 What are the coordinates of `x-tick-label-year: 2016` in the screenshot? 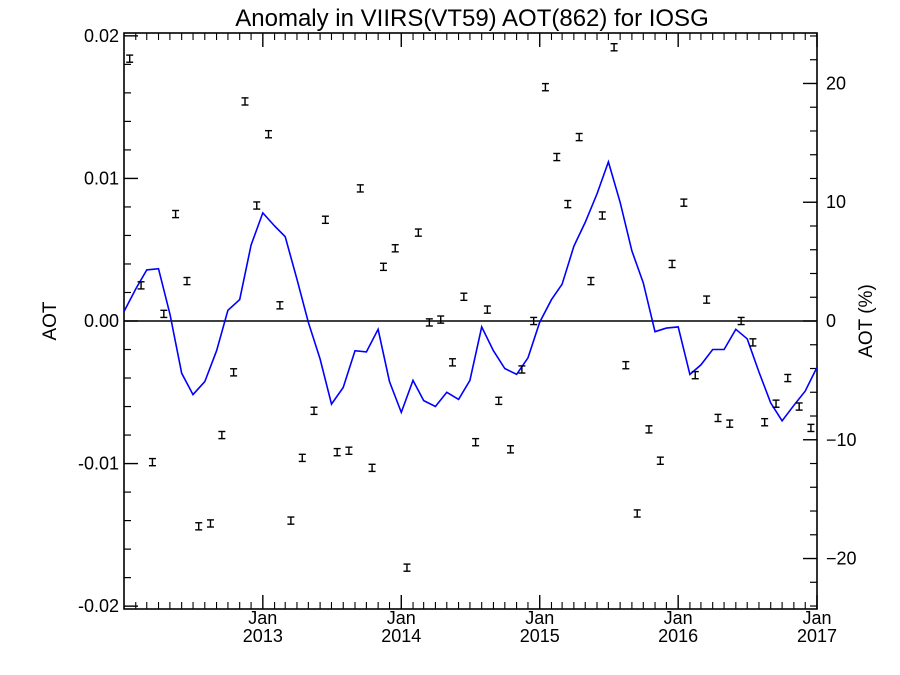 It's located at (678, 636).